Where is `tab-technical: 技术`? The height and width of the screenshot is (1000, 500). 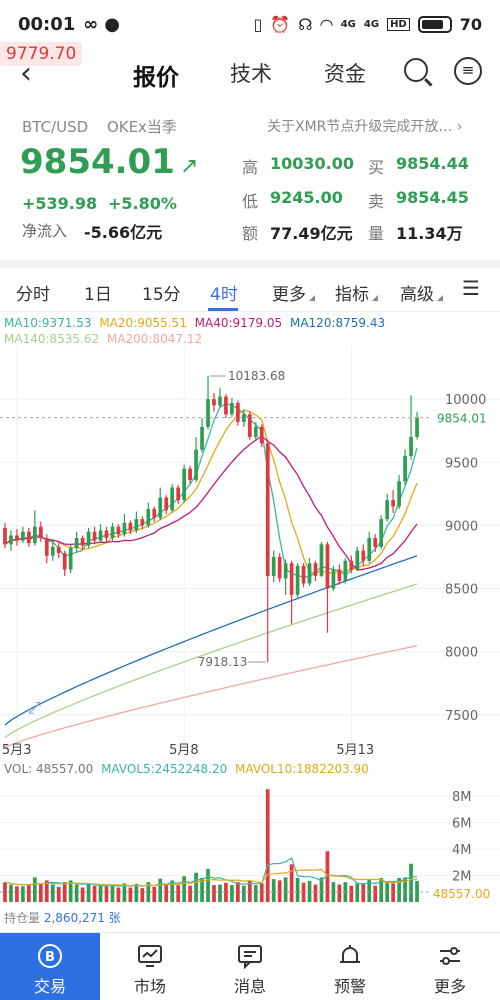
tab-technical: 技术 is located at coordinates (251, 74).